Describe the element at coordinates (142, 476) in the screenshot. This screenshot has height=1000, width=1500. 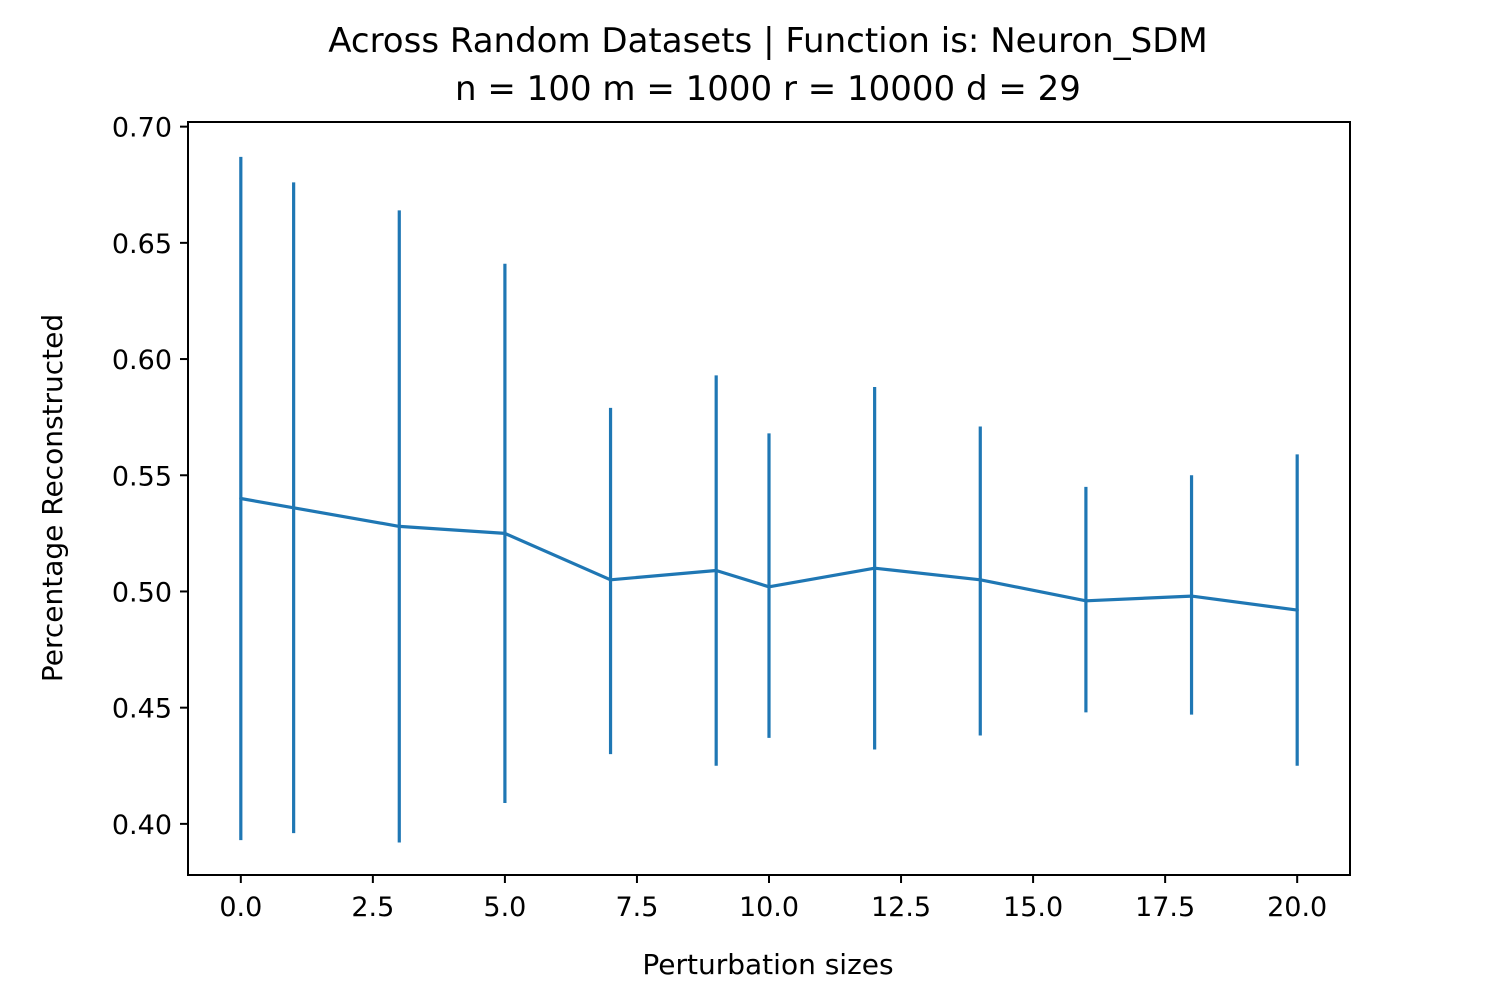
I see `y-tick-label: 0.55` at that location.